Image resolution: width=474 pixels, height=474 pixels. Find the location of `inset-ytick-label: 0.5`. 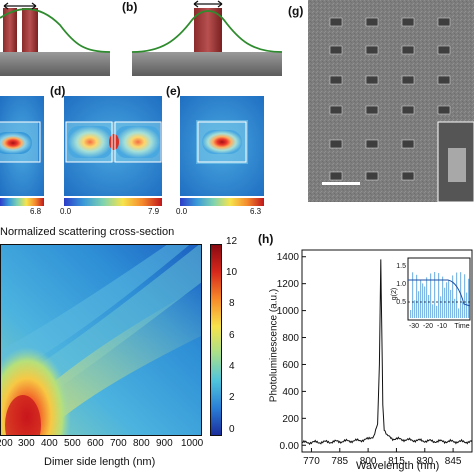

inset-ytick-label: 0.5 is located at coordinates (401, 302).